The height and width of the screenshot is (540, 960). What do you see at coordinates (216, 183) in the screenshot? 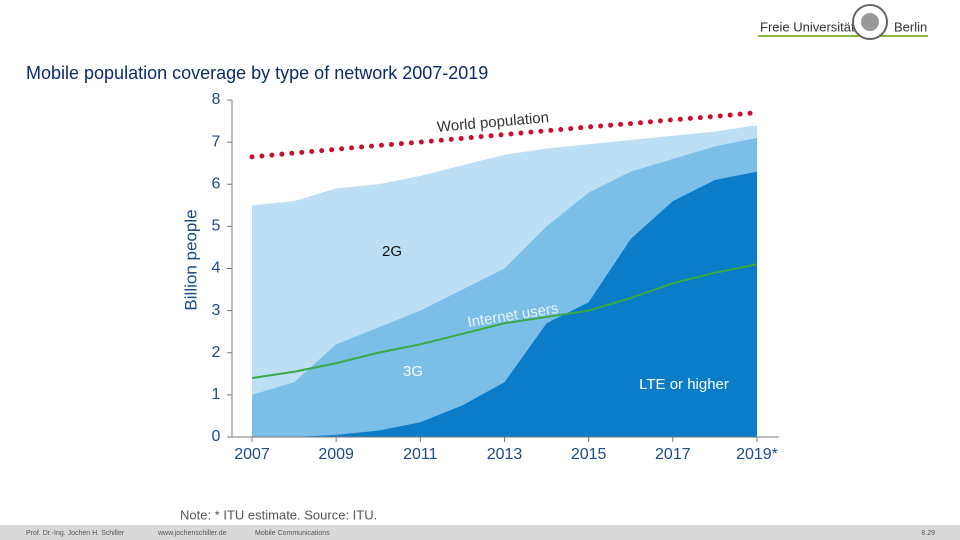
I see `y-tick-label: 6` at bounding box center [216, 183].